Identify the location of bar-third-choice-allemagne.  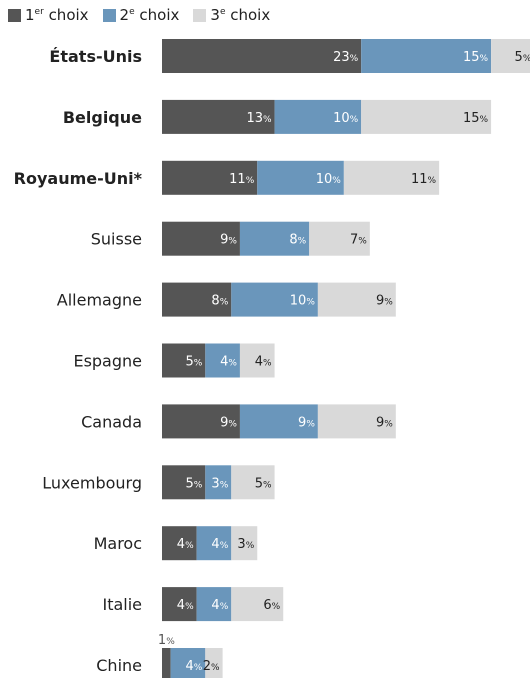
(356, 299).